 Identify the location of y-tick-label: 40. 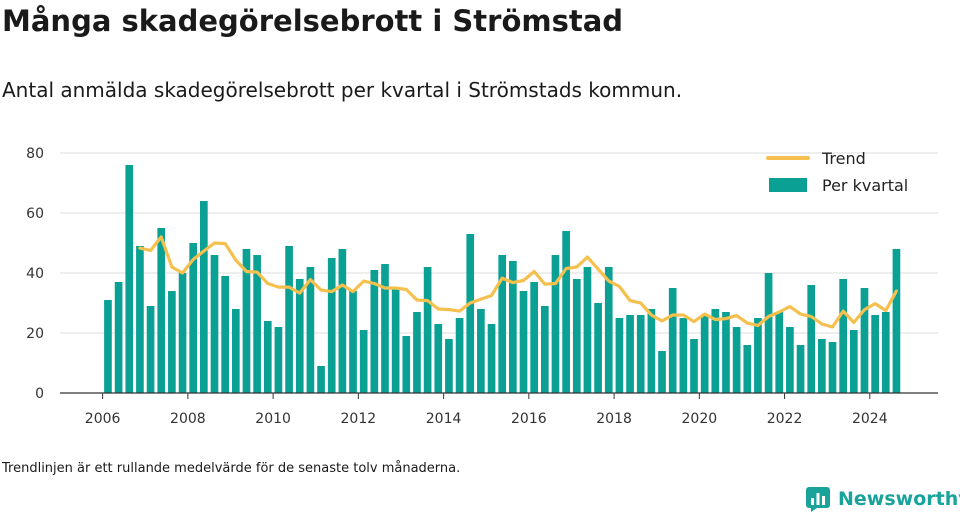
(35, 274).